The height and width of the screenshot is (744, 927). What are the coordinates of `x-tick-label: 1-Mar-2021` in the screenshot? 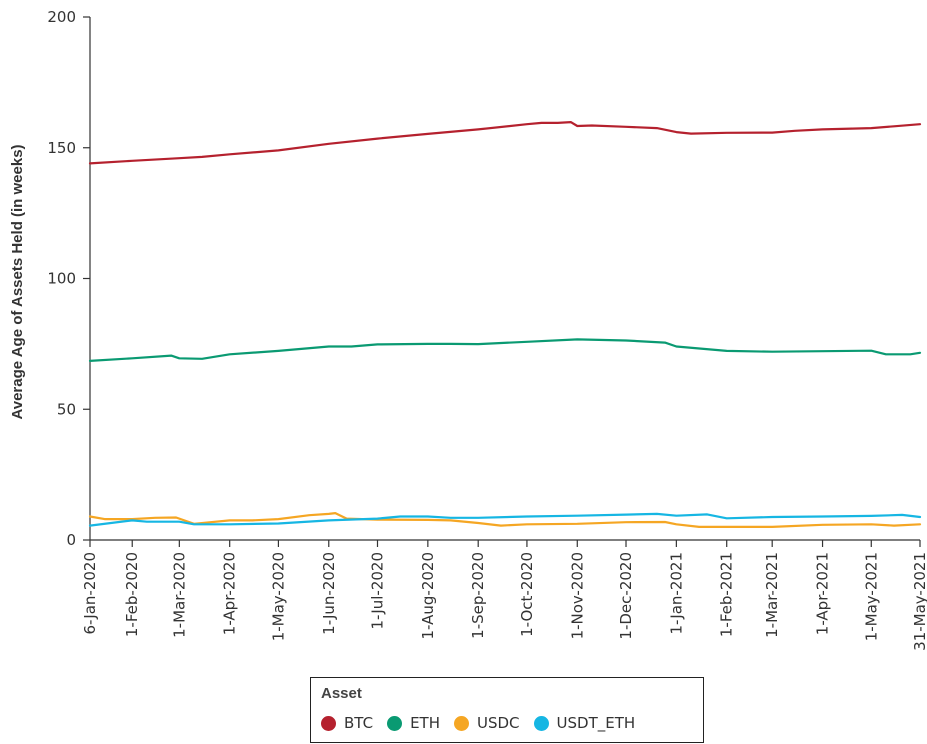 It's located at (772, 595).